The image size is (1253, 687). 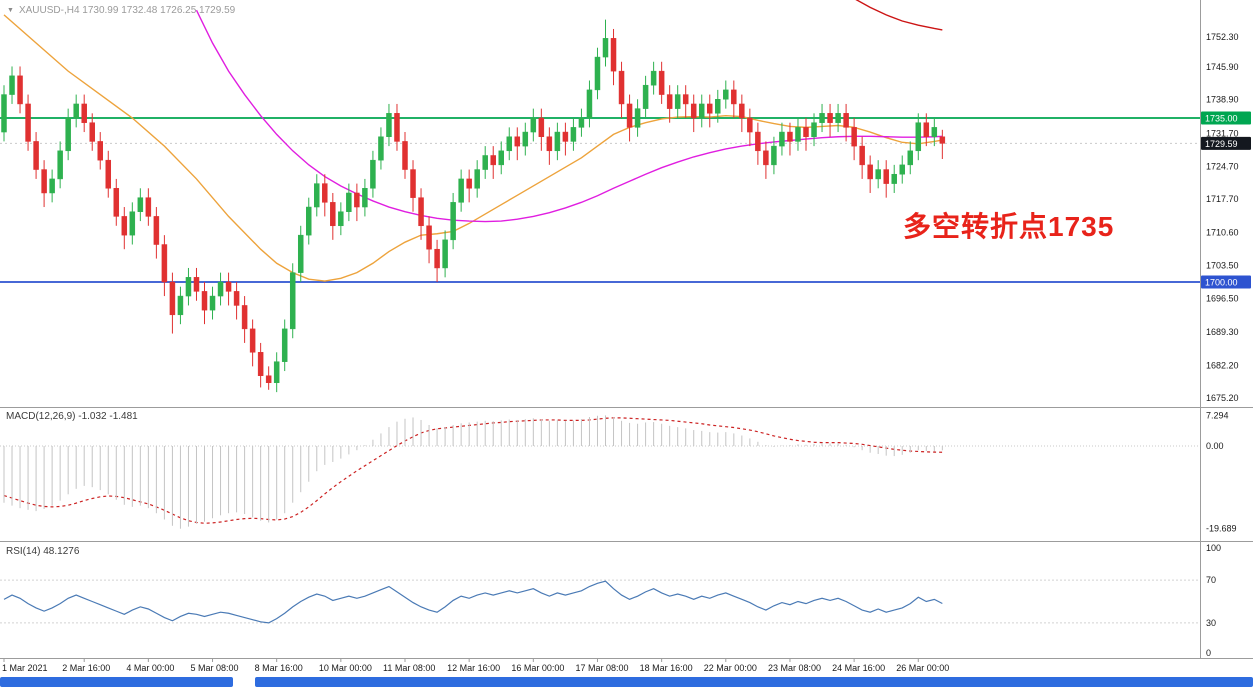 What do you see at coordinates (1213, 548) in the screenshot?
I see `svg-text: 100` at bounding box center [1213, 548].